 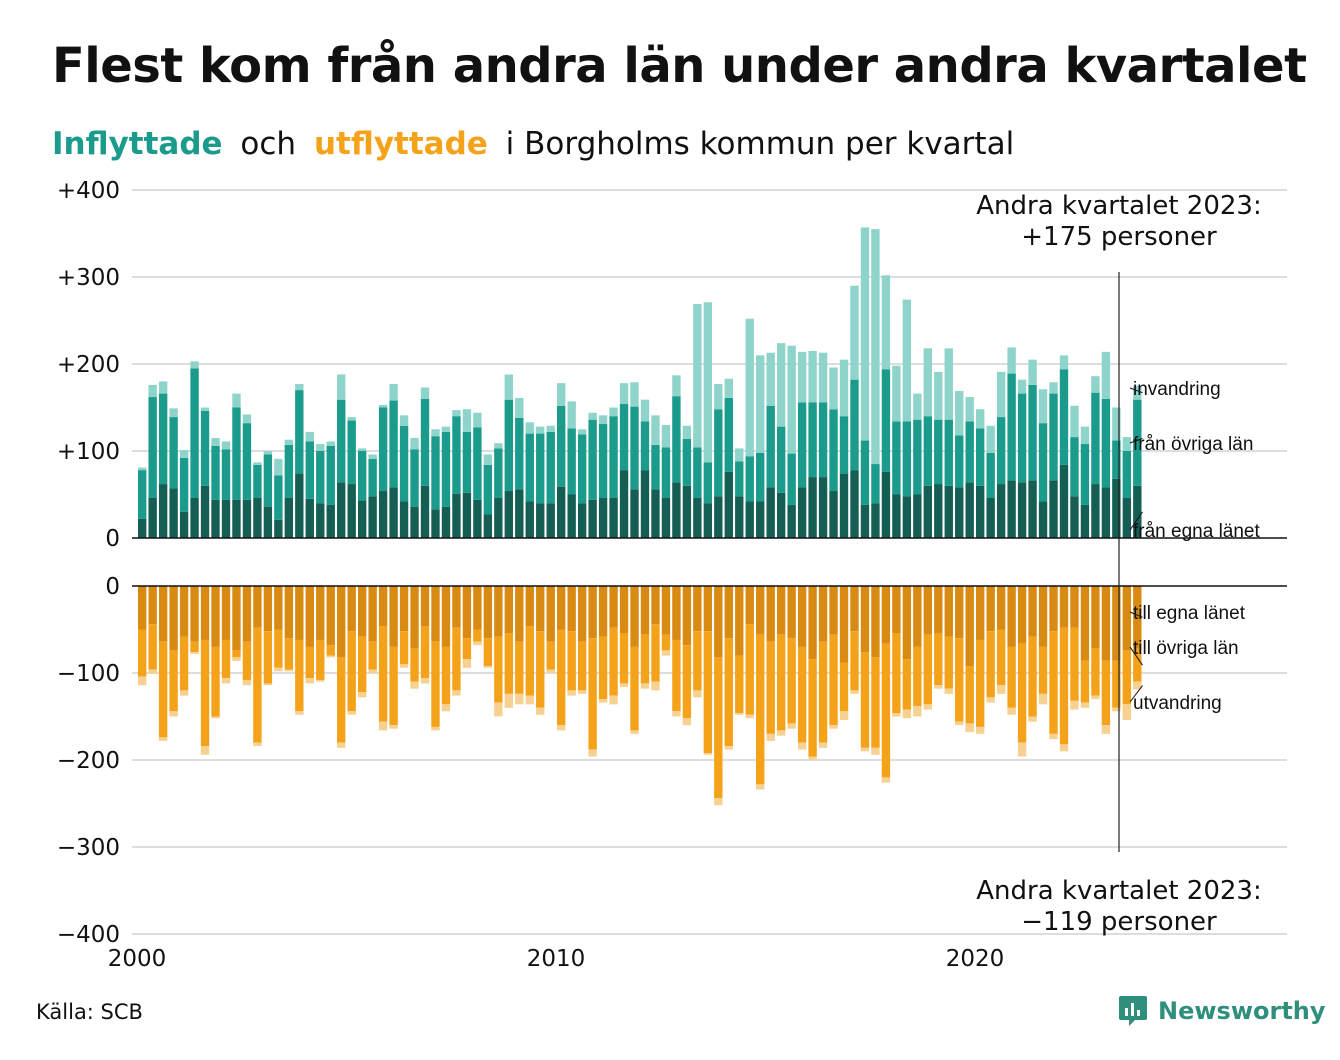 I want to click on x-tick-label: 2010, so click(x=556, y=959).